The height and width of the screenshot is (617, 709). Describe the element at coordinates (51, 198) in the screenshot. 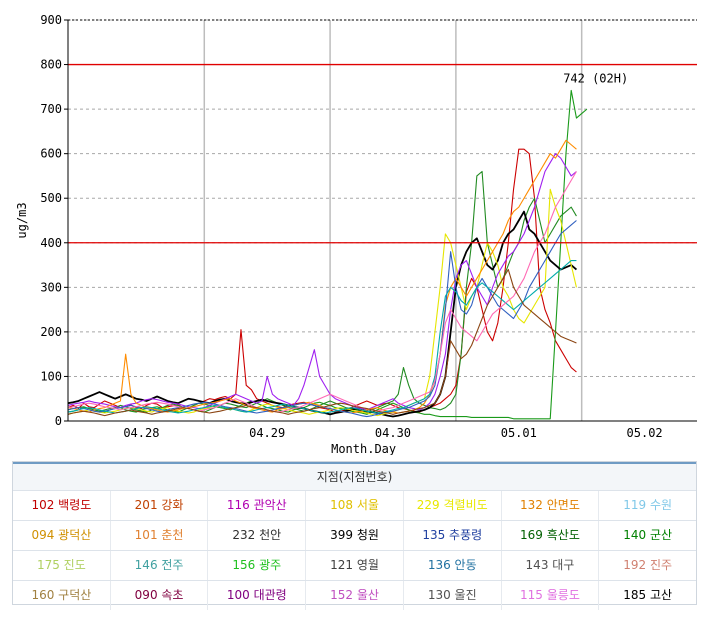

I see `y-tick-label: 500` at that location.